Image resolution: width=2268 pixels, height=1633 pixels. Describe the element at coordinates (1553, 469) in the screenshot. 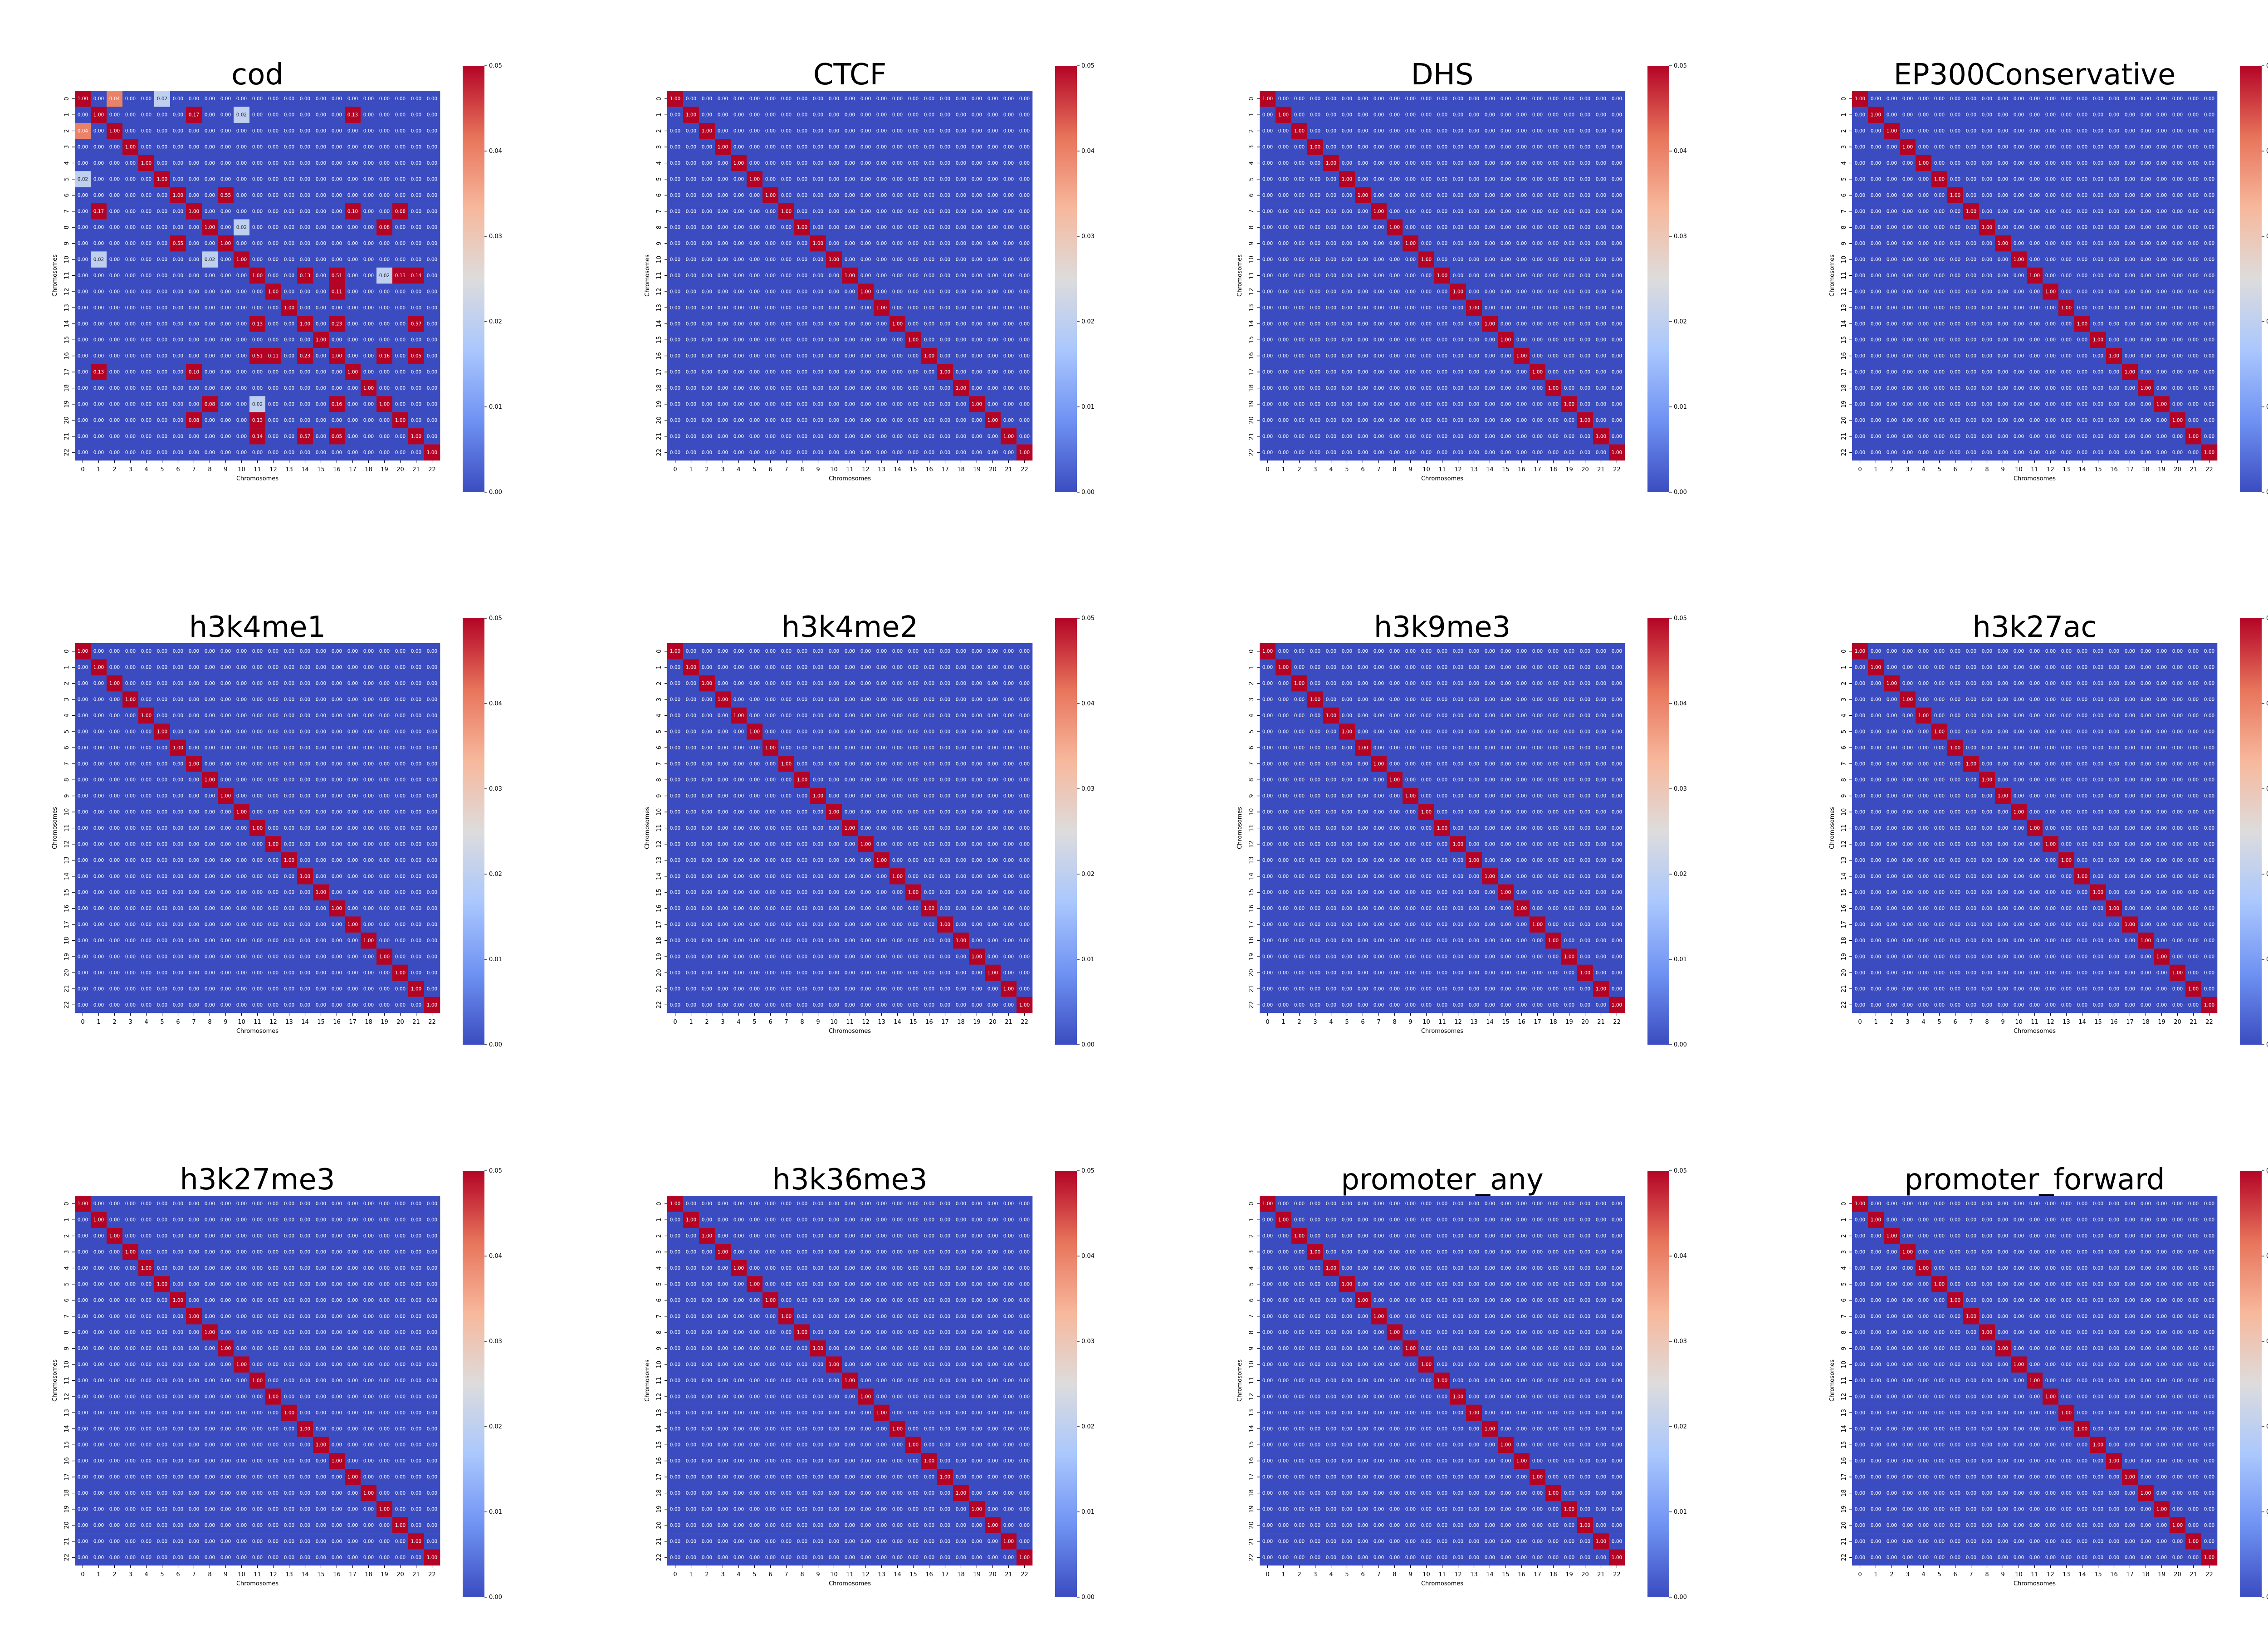

I see `x-tick-label: 18` at that location.